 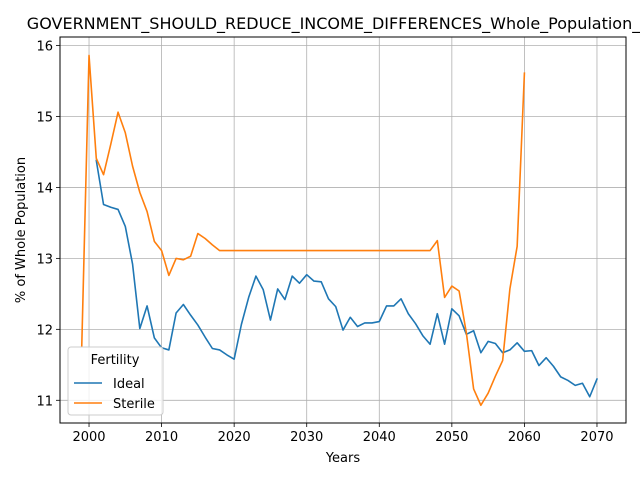 What do you see at coordinates (21, 230) in the screenshot?
I see `y-axis-label: % of Whole Population` at bounding box center [21, 230].